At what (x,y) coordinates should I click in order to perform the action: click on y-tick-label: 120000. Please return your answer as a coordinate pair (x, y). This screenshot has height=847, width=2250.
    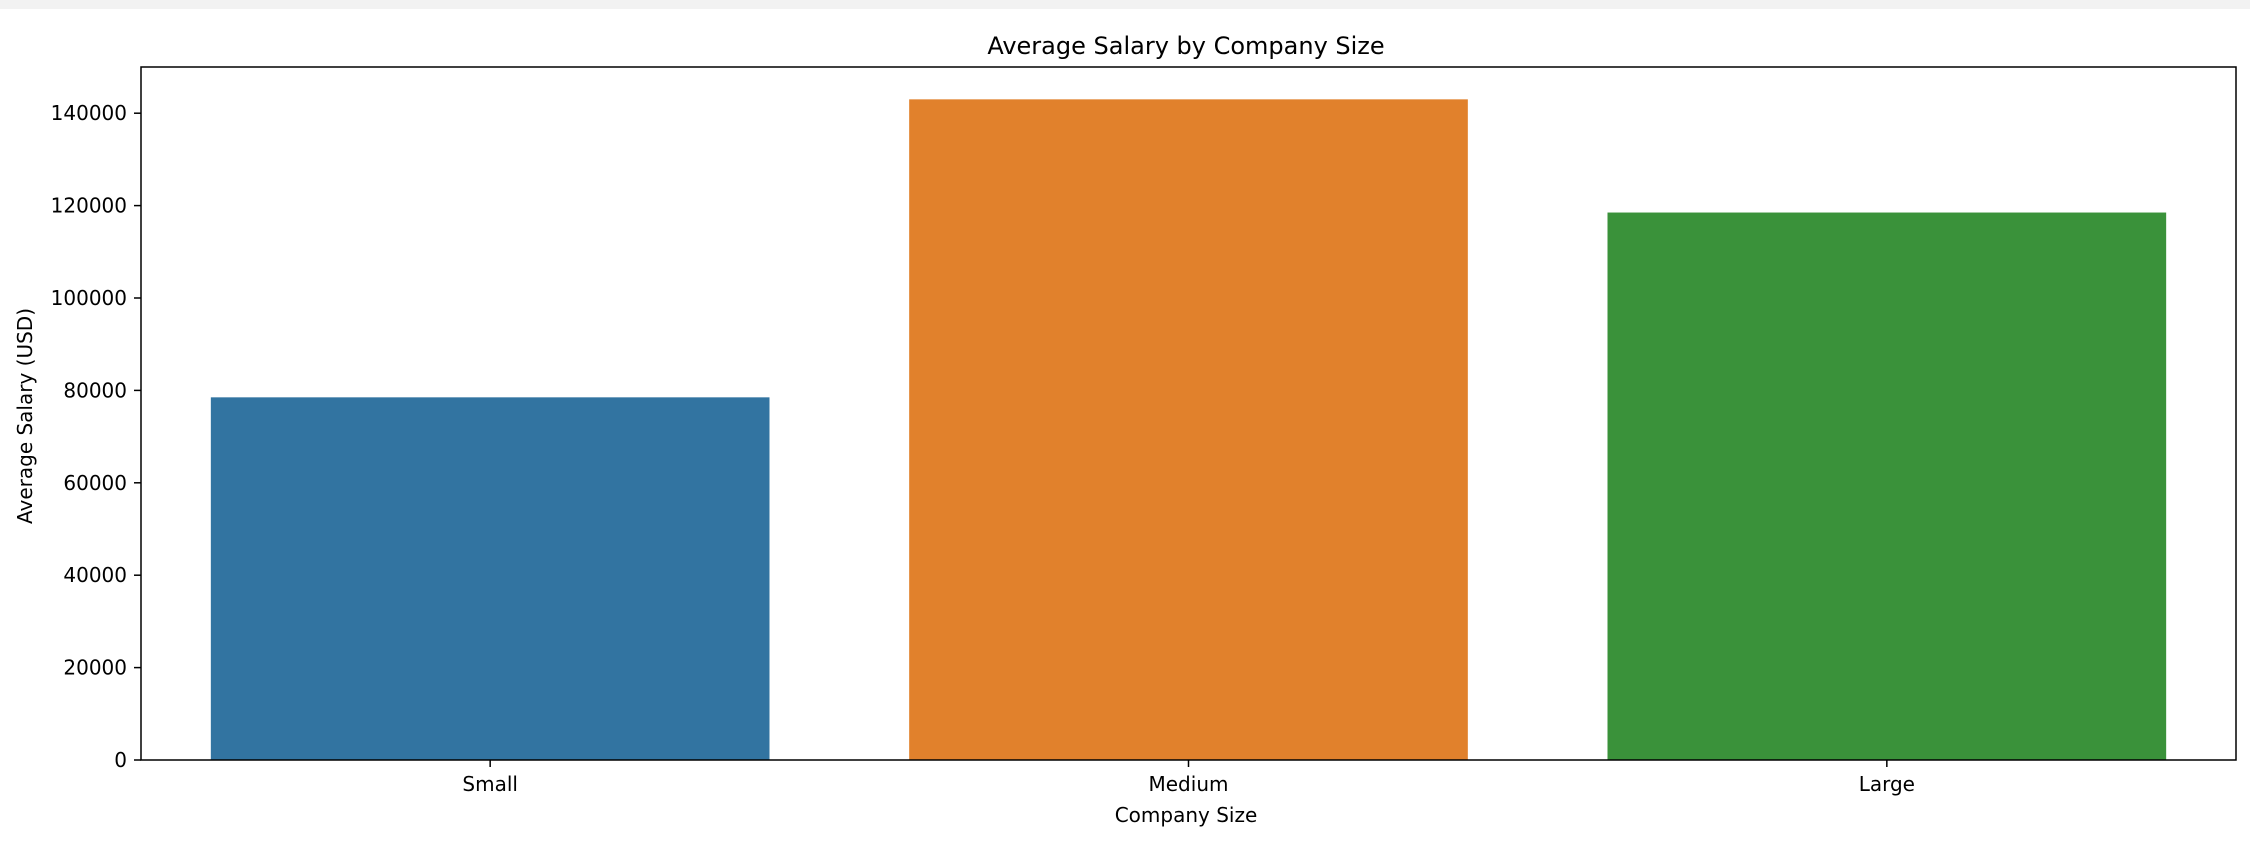
    Looking at the image, I should click on (89, 206).